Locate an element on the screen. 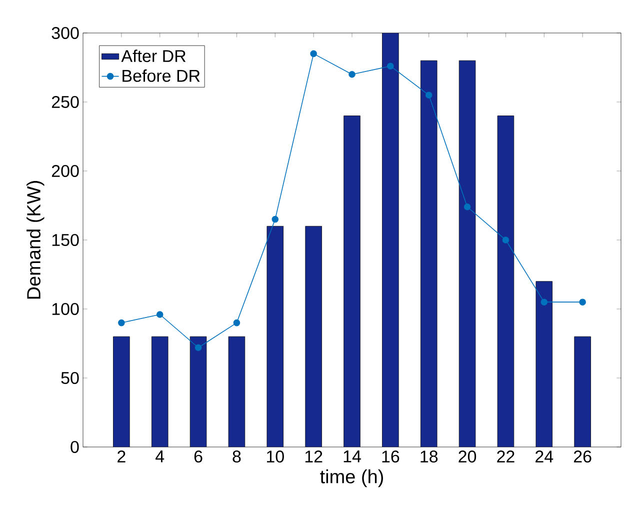  x-tick-label: 16 is located at coordinates (391, 456).